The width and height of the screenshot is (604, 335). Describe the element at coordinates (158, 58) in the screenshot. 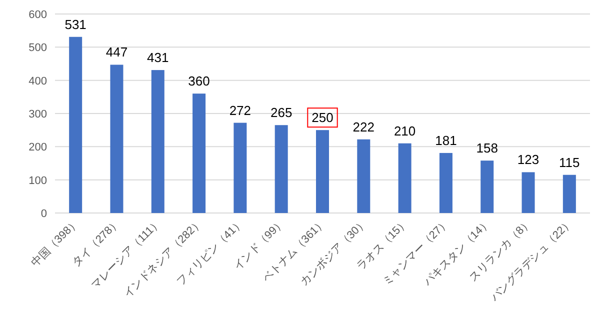

I see `data-label: 431` at that location.